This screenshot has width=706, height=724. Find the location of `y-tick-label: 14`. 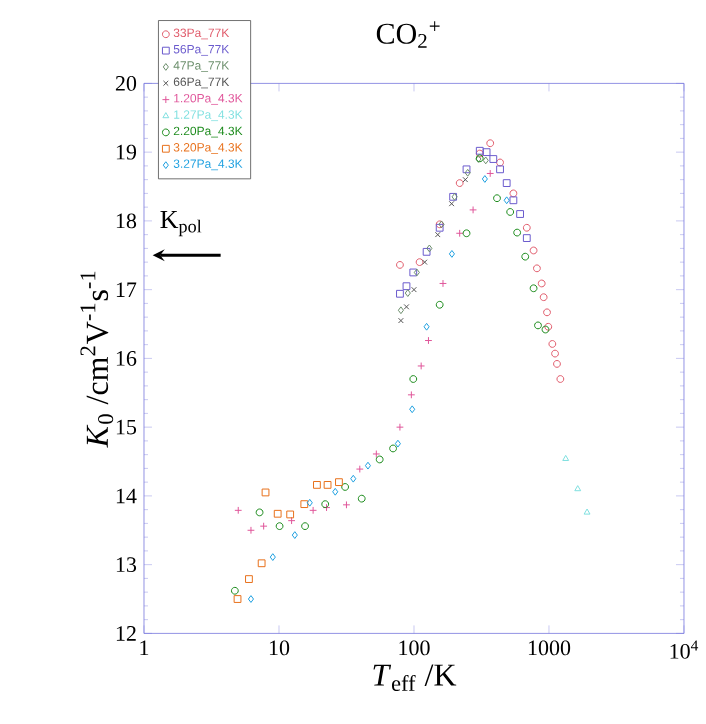

y-tick-label: 14 is located at coordinates (126, 496).